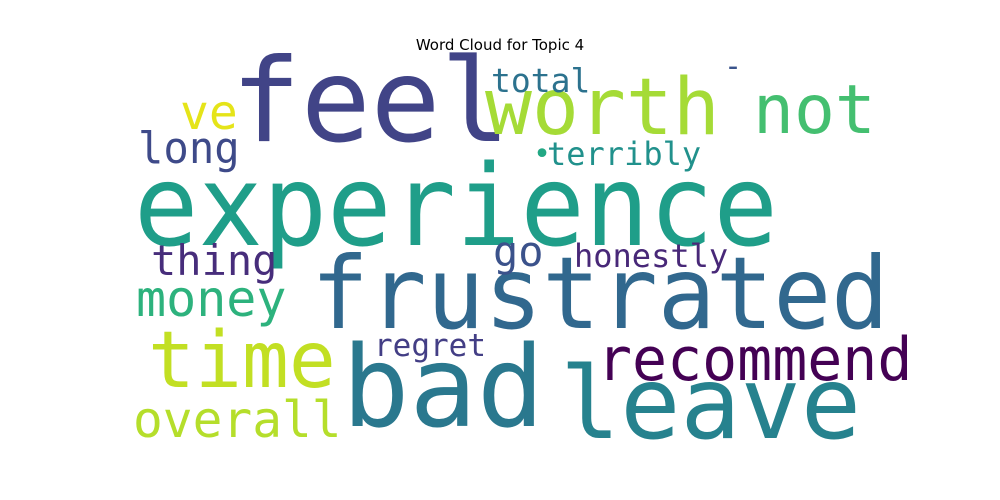 This screenshot has height=500, width=1000. Describe the element at coordinates (371, 101) in the screenshot. I see `word-feel: feel` at that location.